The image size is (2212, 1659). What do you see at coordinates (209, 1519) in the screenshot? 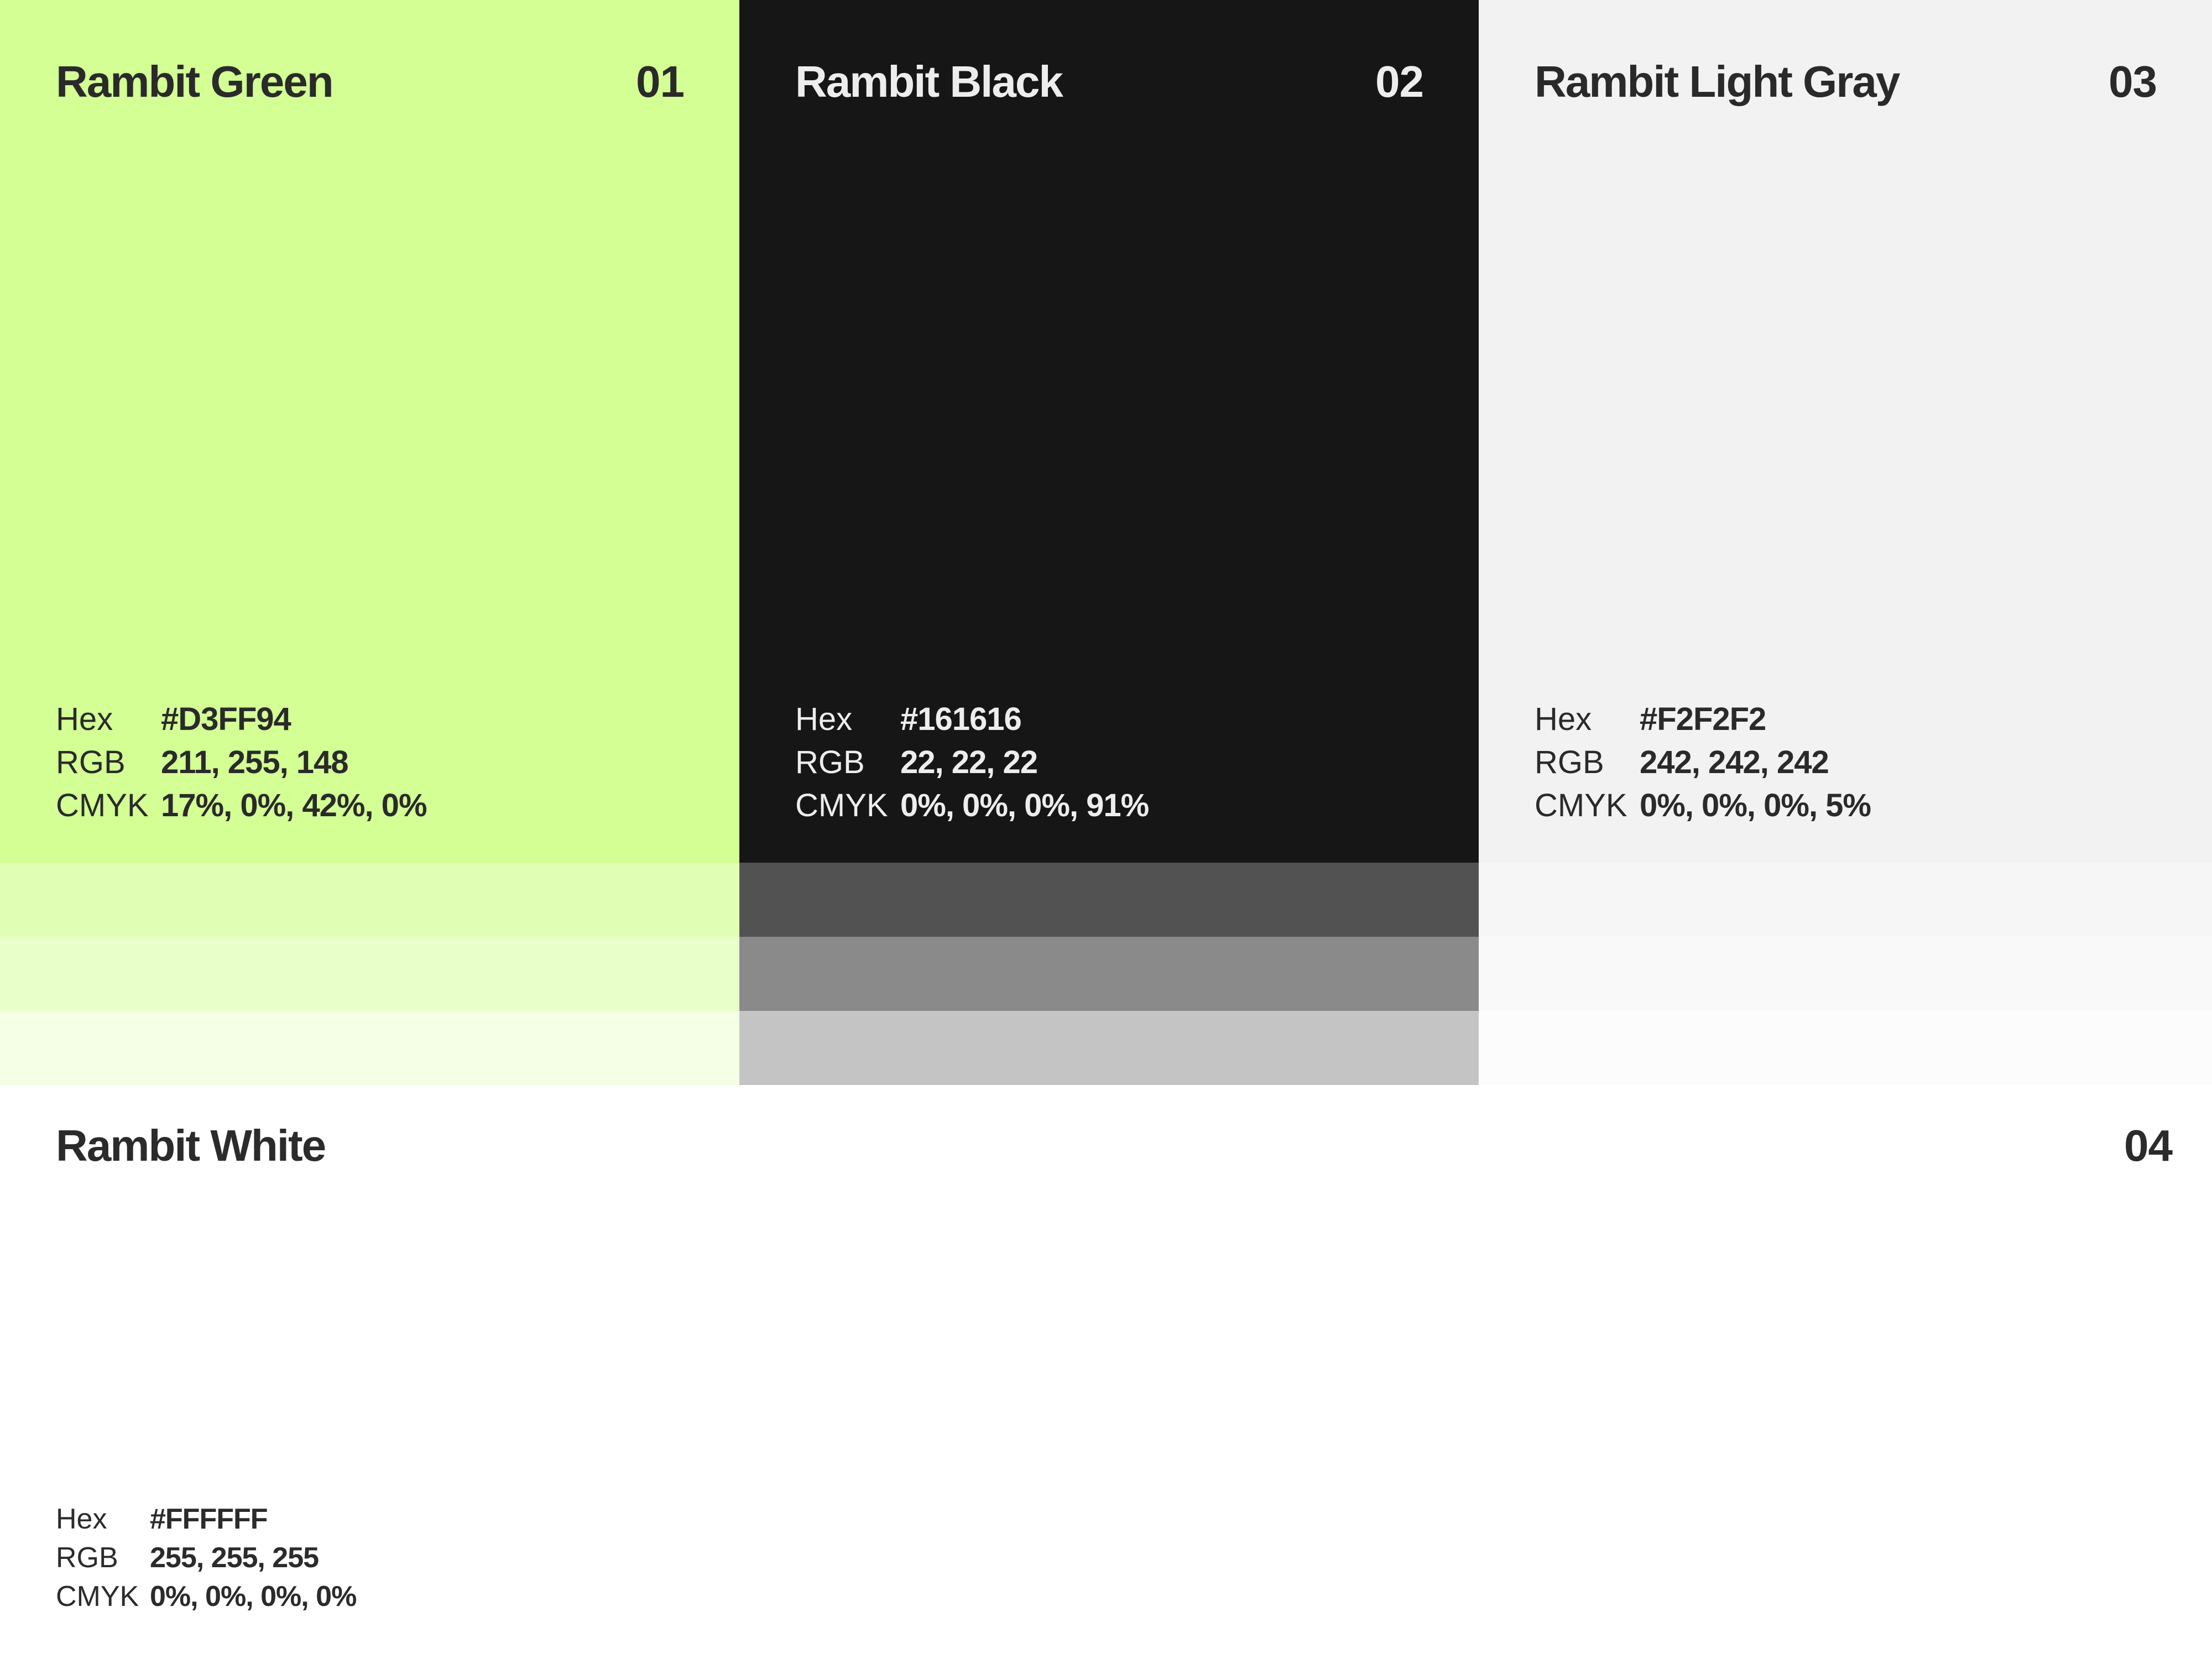
I see `hex-value: #FFFFFF` at bounding box center [209, 1519].